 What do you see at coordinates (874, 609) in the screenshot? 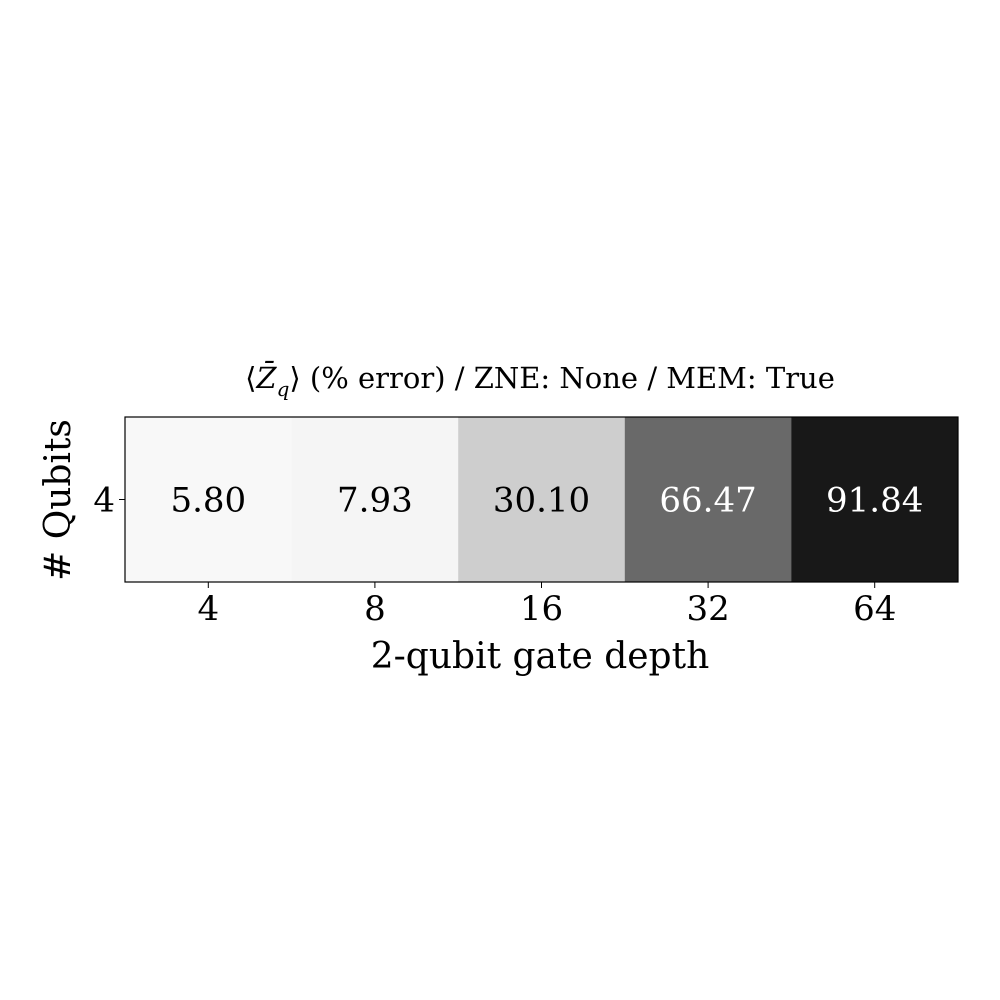
I see `x-tick-label: 64` at bounding box center [874, 609].